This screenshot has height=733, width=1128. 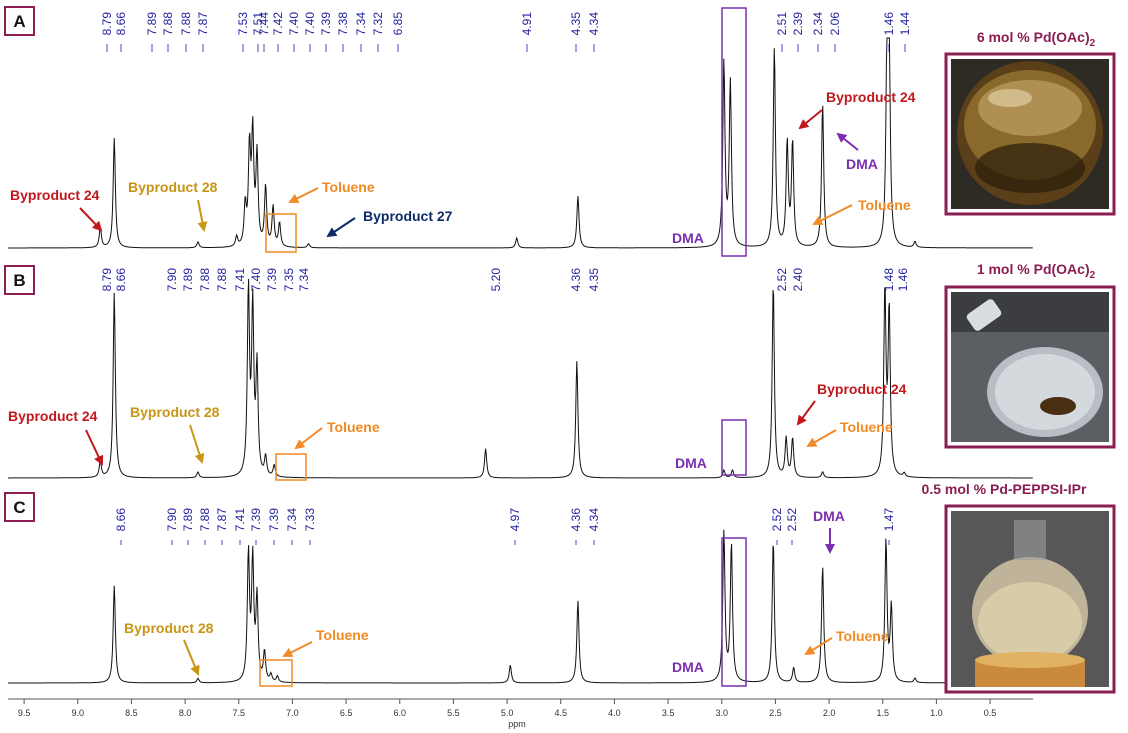 What do you see at coordinates (560, 713) in the screenshot?
I see `x-tick-label: 4.5` at bounding box center [560, 713].